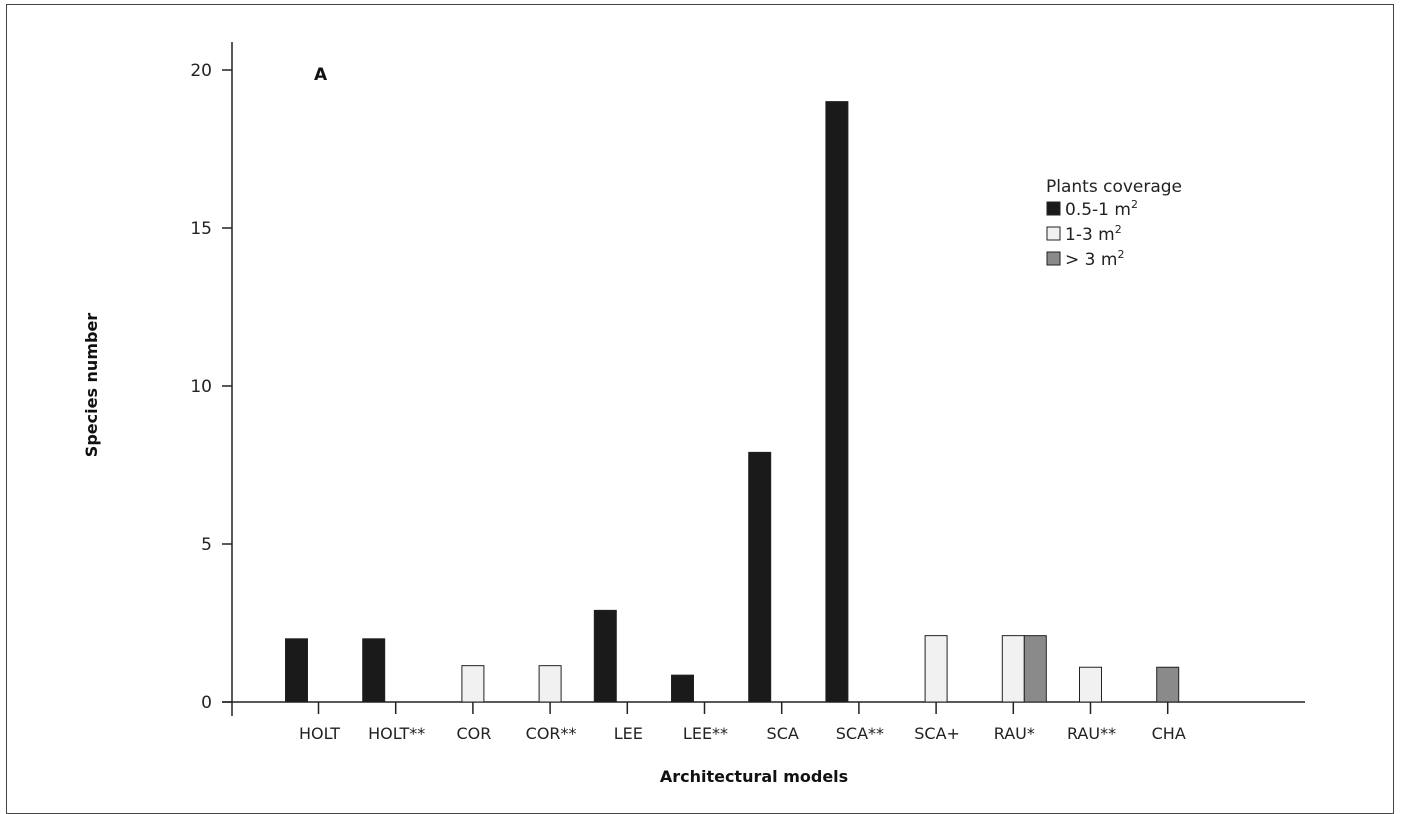  I want to click on y-tick-label: 10, so click(201, 387).